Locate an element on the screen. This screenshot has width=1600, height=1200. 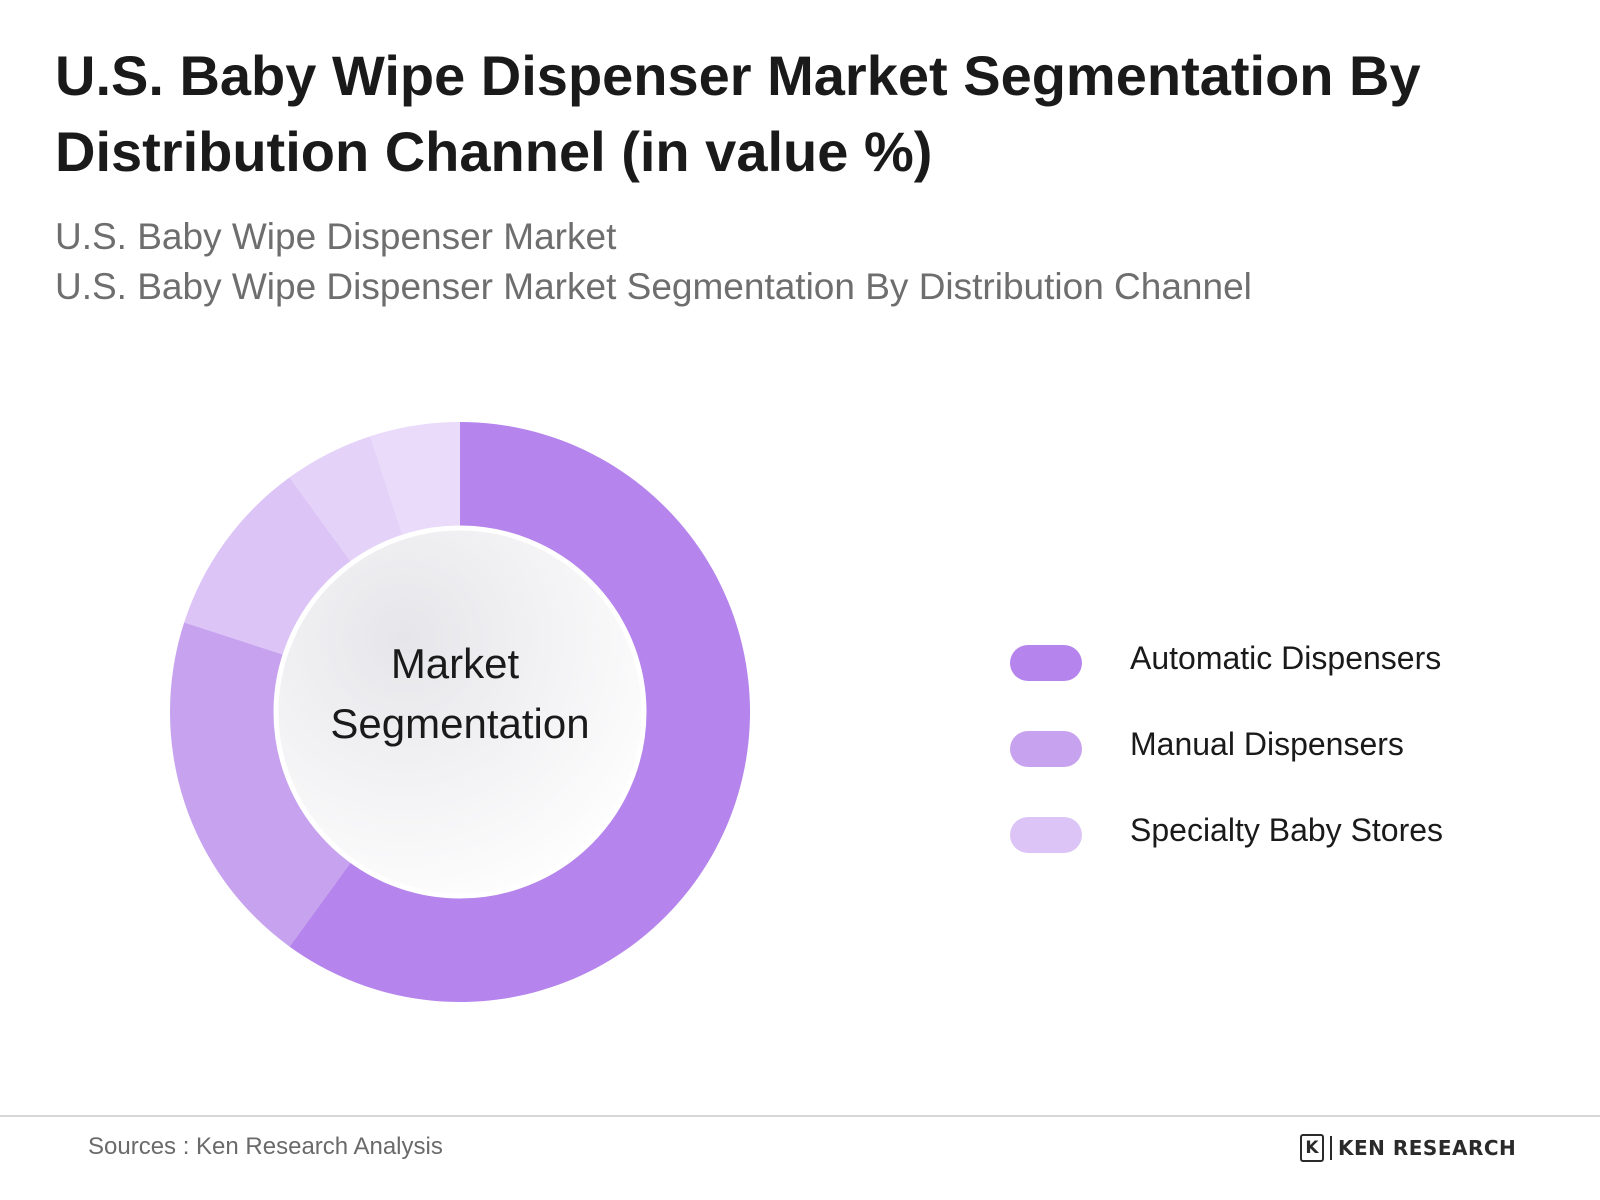
donut-center is located at coordinates (460, 712).